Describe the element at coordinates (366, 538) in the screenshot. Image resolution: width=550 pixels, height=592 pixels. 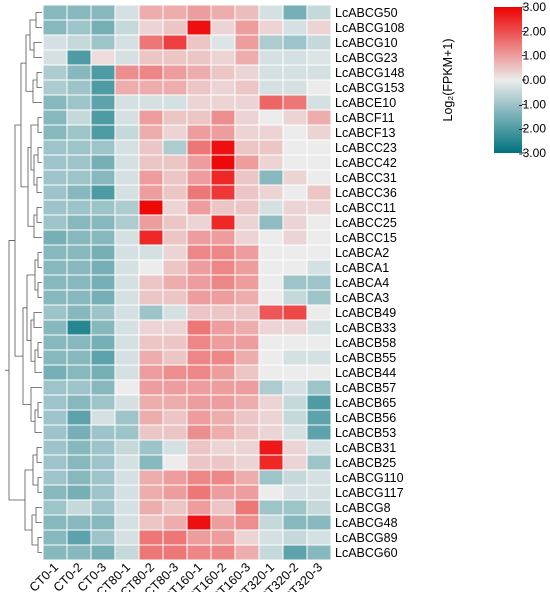
I see `row-label: LcABCG89` at that location.